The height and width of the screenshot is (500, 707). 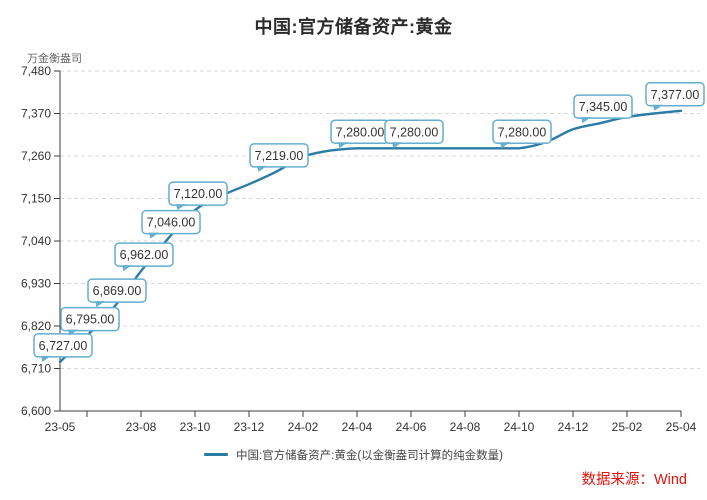 What do you see at coordinates (195, 427) in the screenshot?
I see `x-tick-label: 23-10` at bounding box center [195, 427].